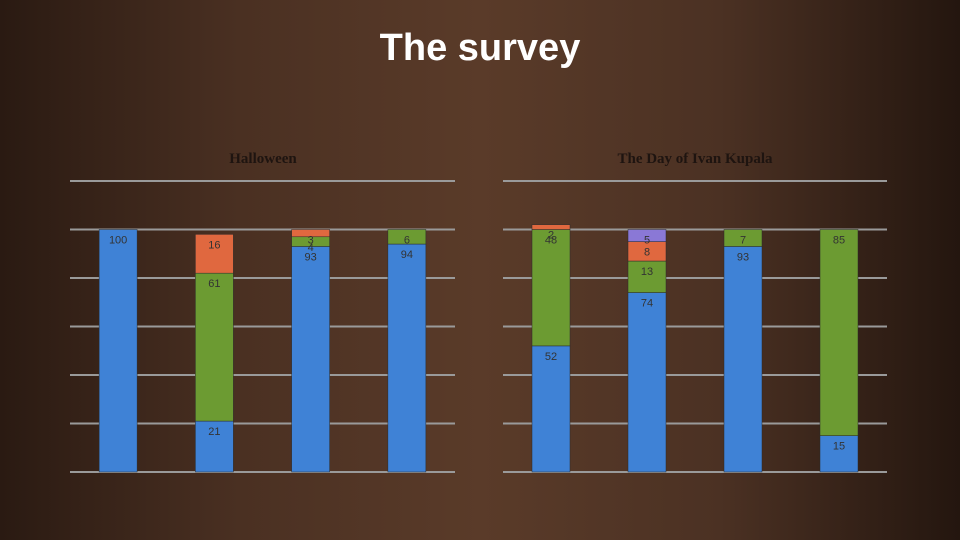  What do you see at coordinates (263, 159) in the screenshot?
I see `chart-title: Halloween` at bounding box center [263, 159].